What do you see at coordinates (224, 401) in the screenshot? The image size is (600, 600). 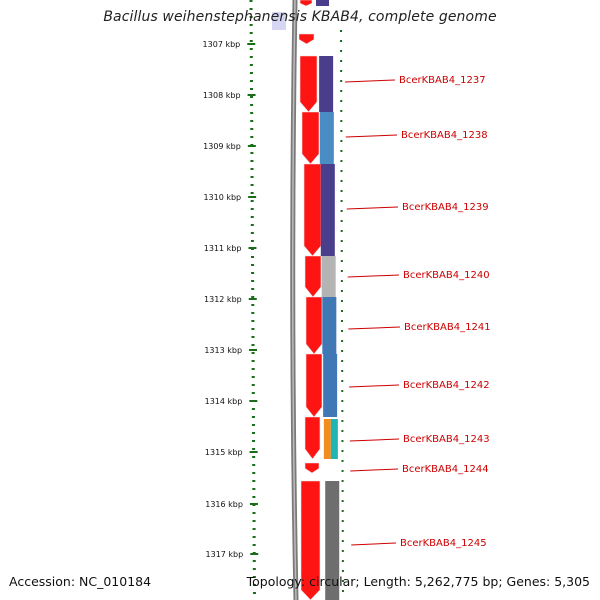 I see `ruler-tick-label: 1314 kbp` at bounding box center [224, 401].